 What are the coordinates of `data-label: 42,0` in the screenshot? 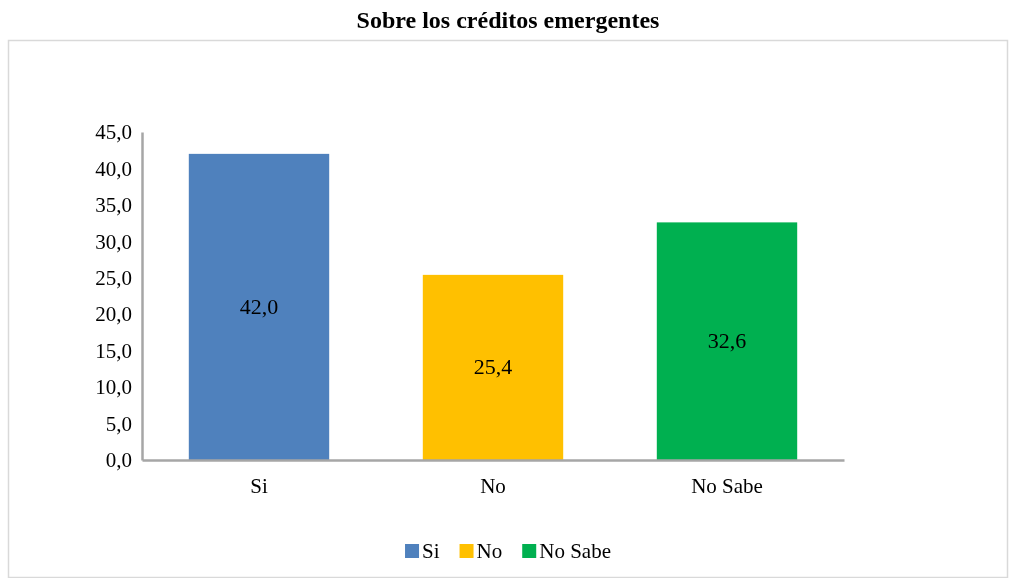 It's located at (259, 306).